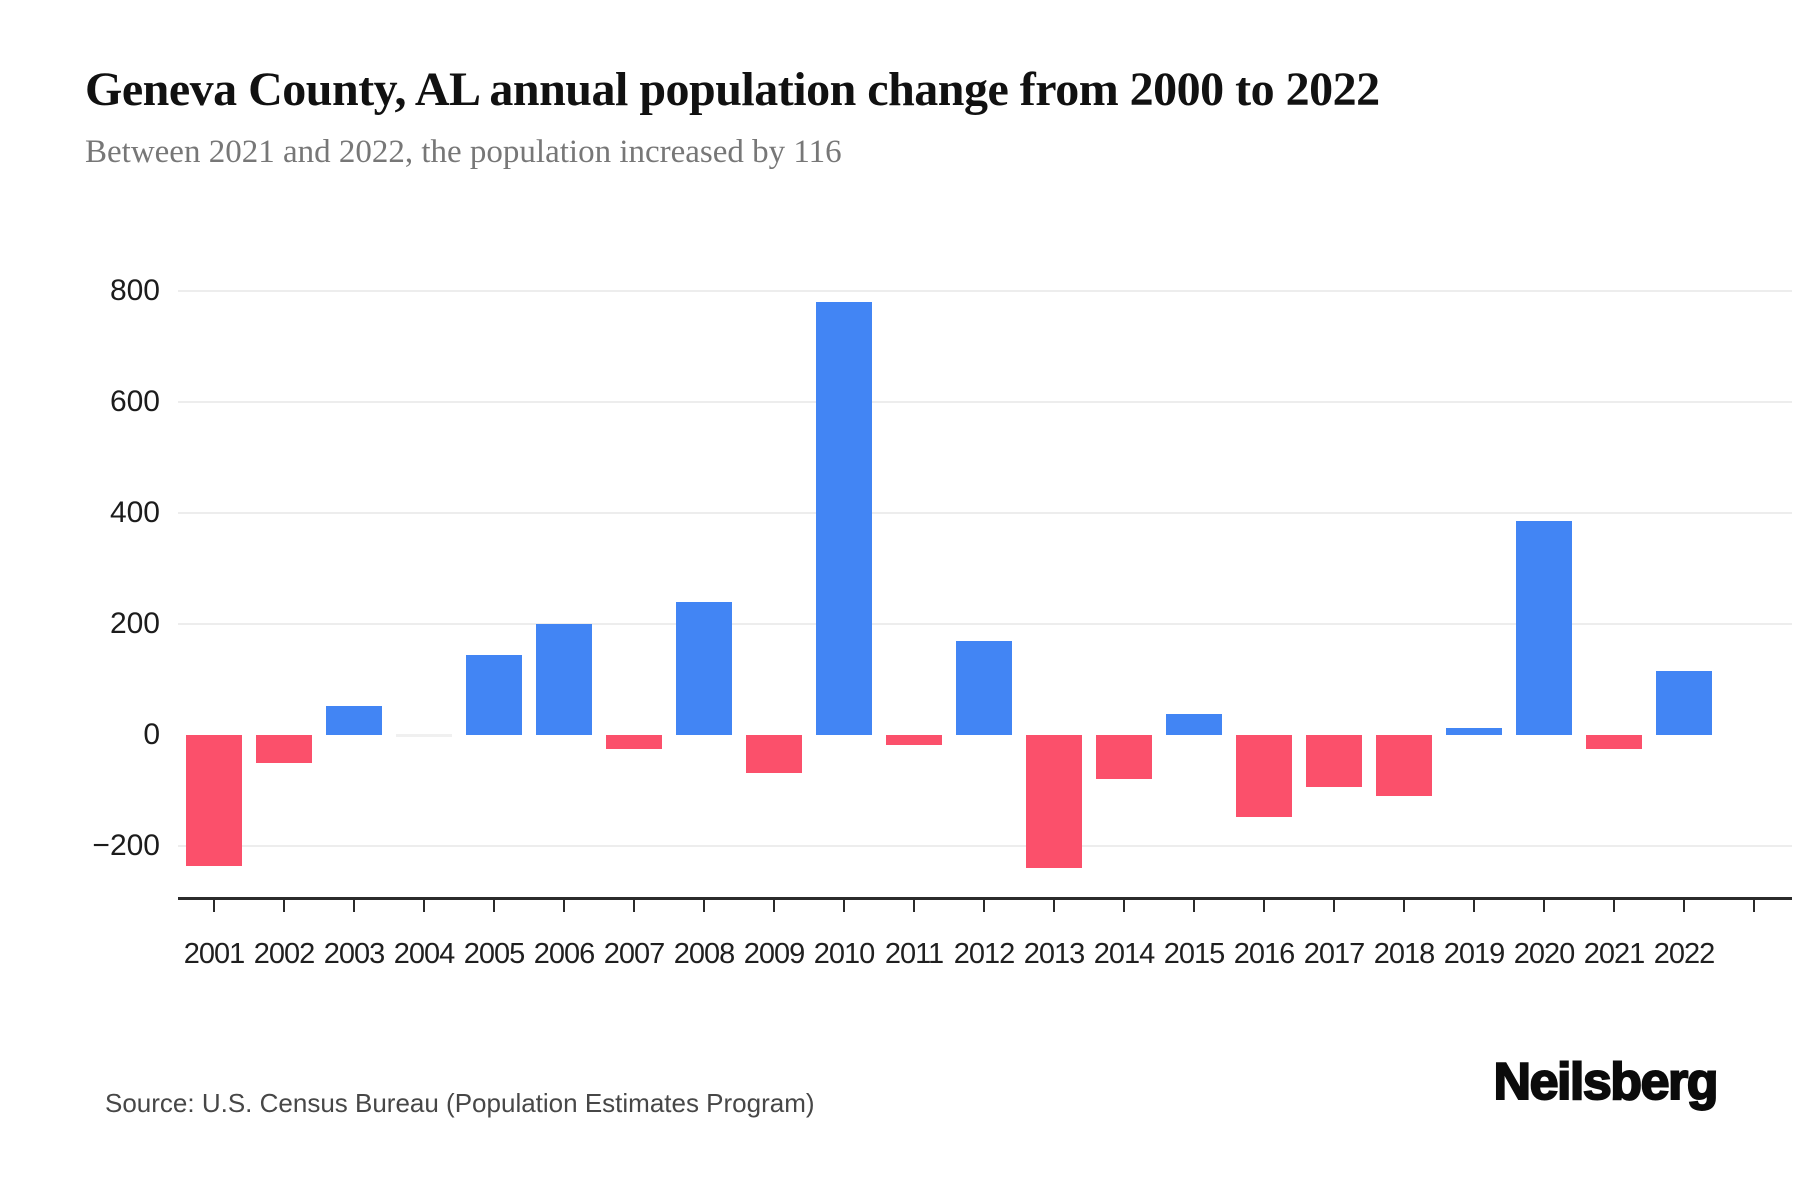 The image size is (1800, 1200). What do you see at coordinates (424, 735) in the screenshot?
I see `bar-2004` at bounding box center [424, 735].